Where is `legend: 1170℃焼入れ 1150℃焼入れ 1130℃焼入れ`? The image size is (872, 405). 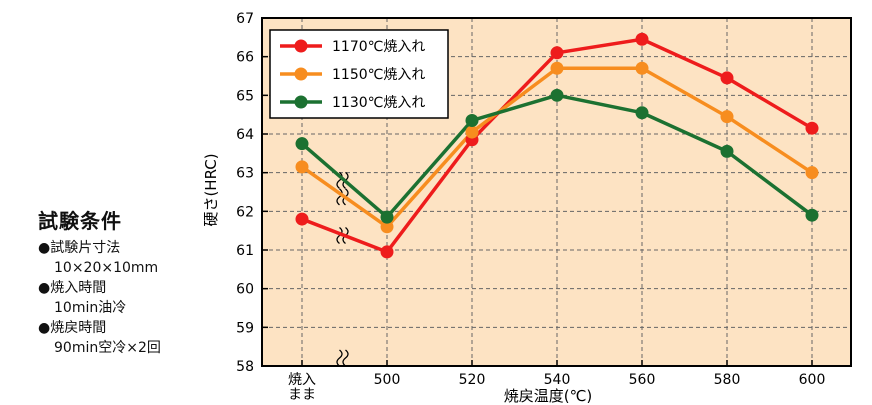
legend: 1170℃焼入れ 1150℃焼入れ 1130℃焼入れ is located at coordinates (359, 74).